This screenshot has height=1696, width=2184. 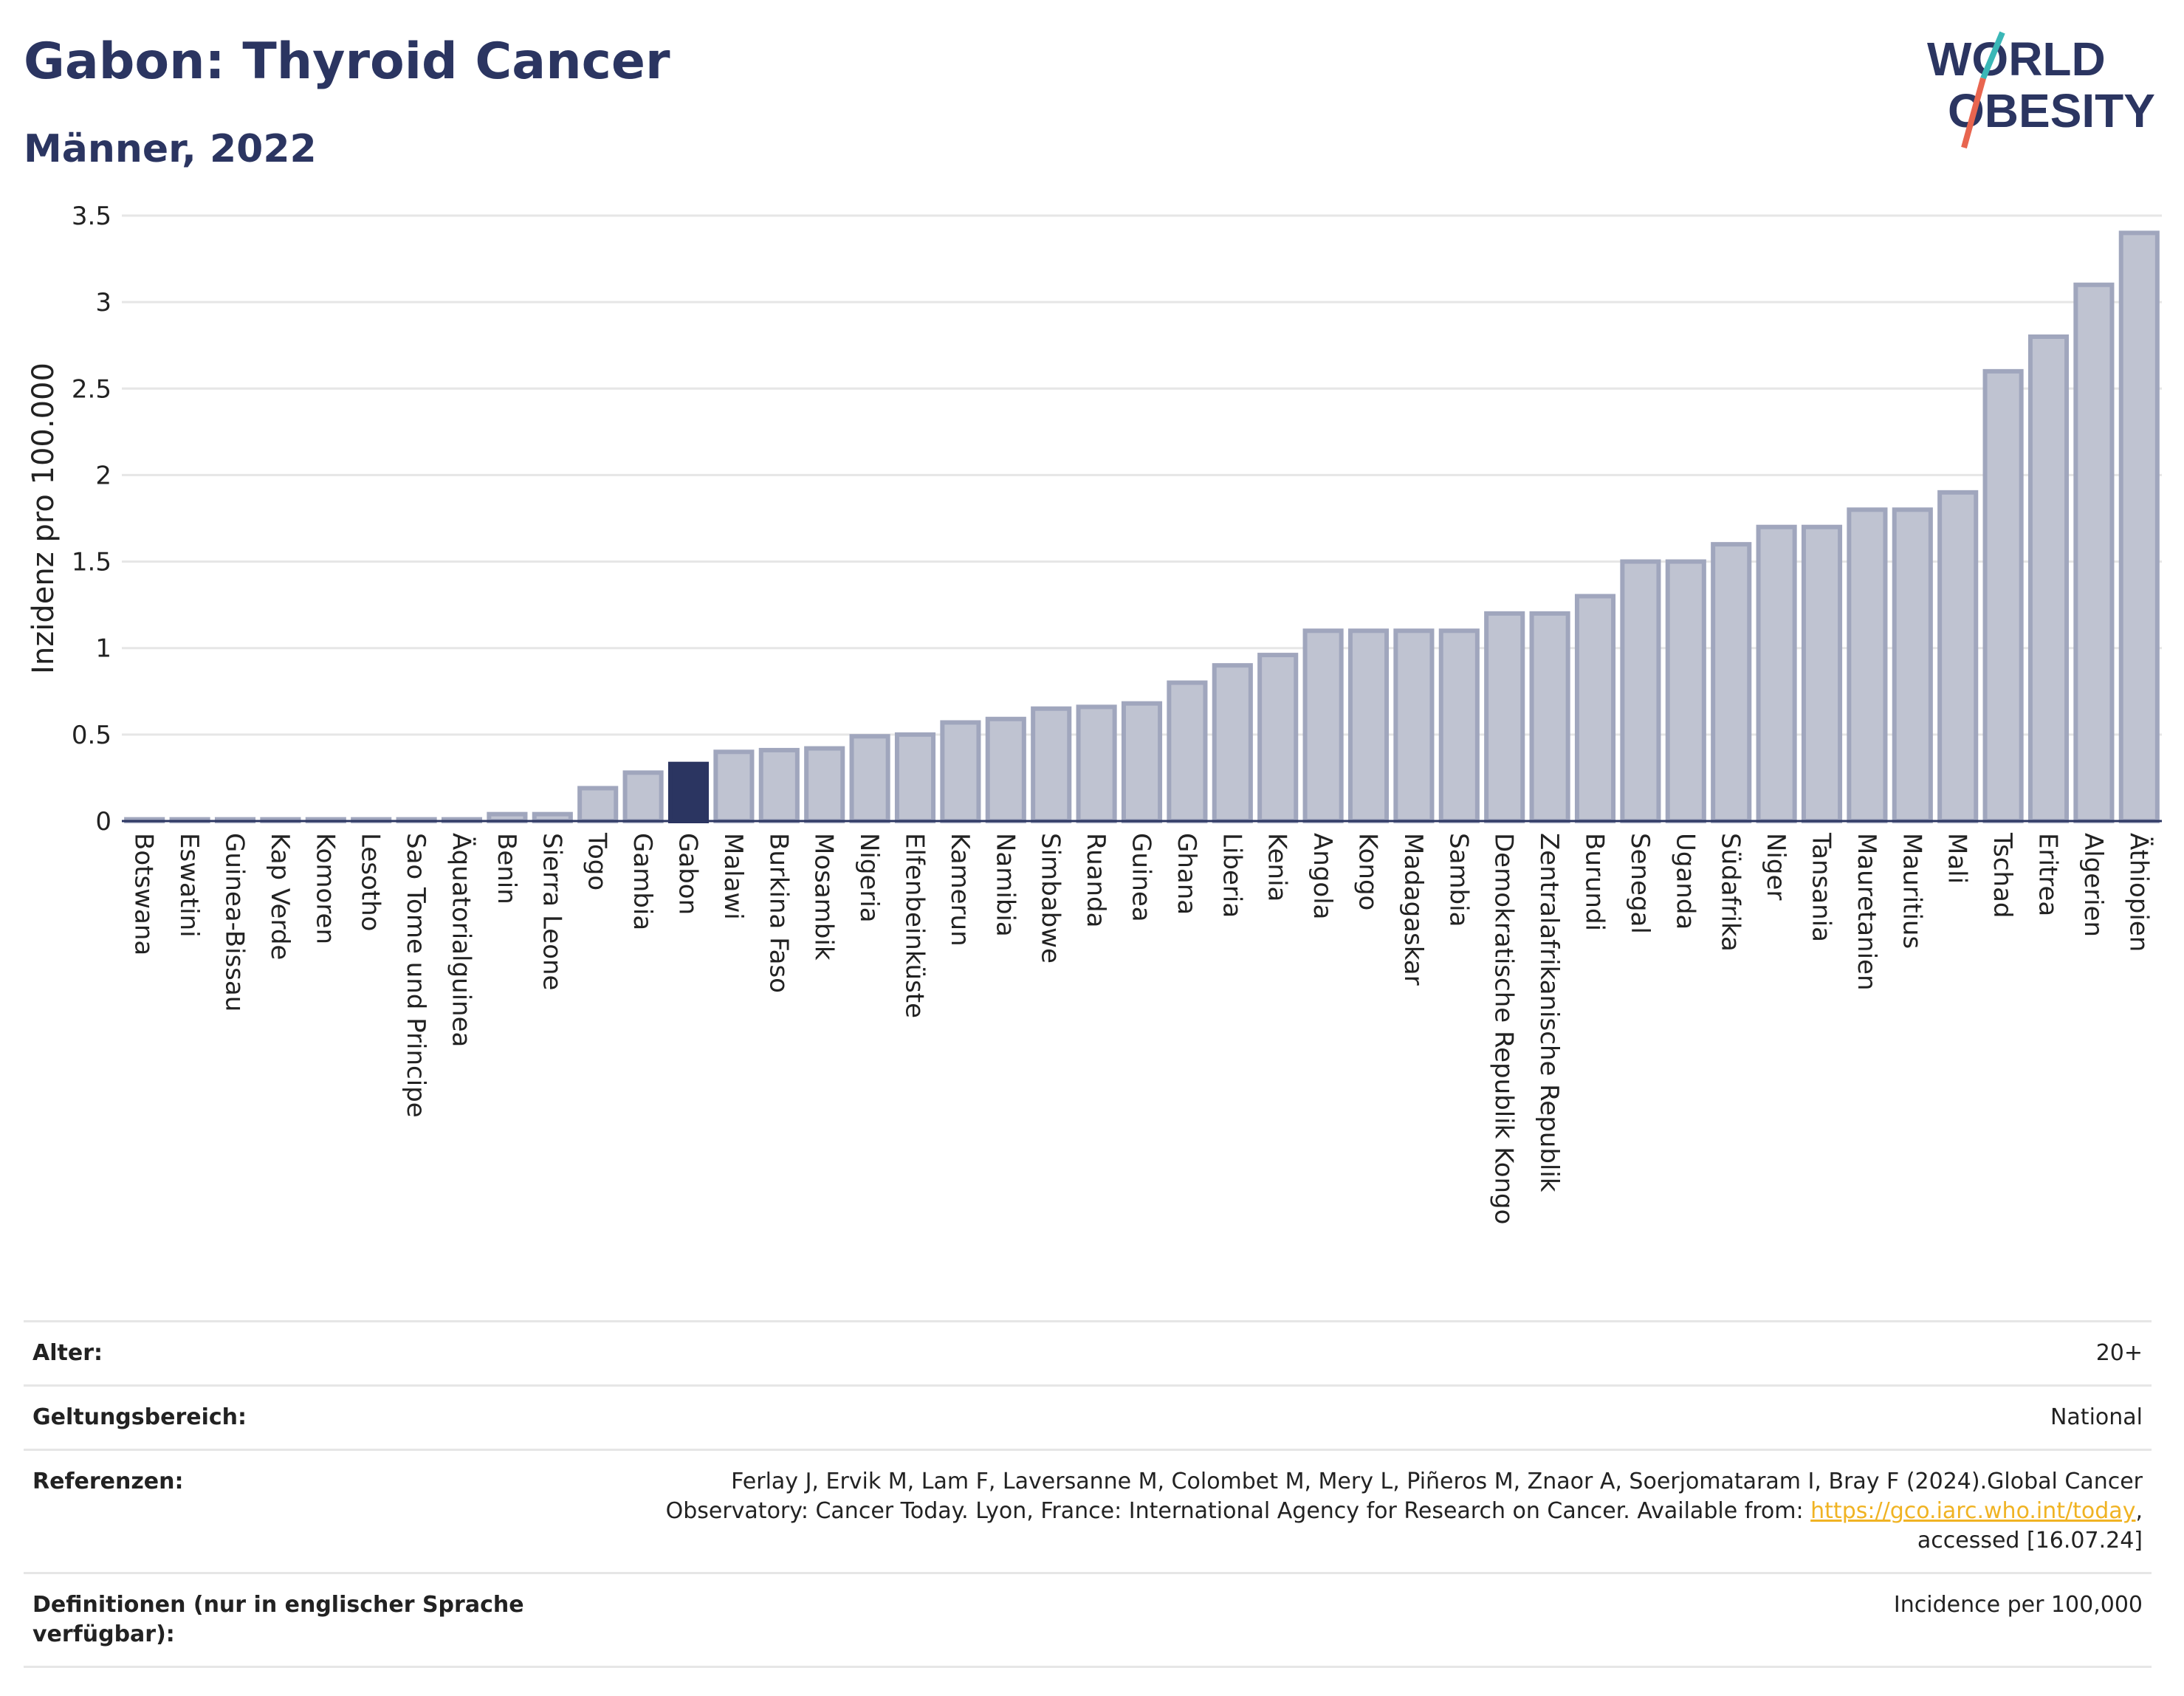 What do you see at coordinates (2138, 892) in the screenshot?
I see `x-tick-label: Äthiopien` at bounding box center [2138, 892].